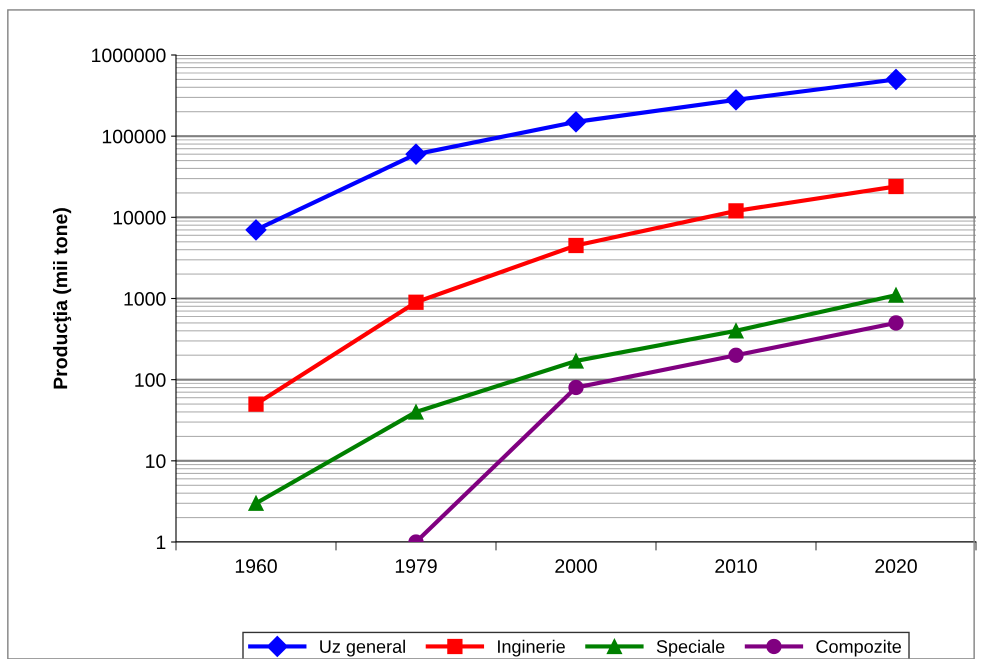 The width and height of the screenshot is (981, 659). Describe the element at coordinates (129, 55) in the screenshot. I see `y-tick-label: 1000000` at that location.